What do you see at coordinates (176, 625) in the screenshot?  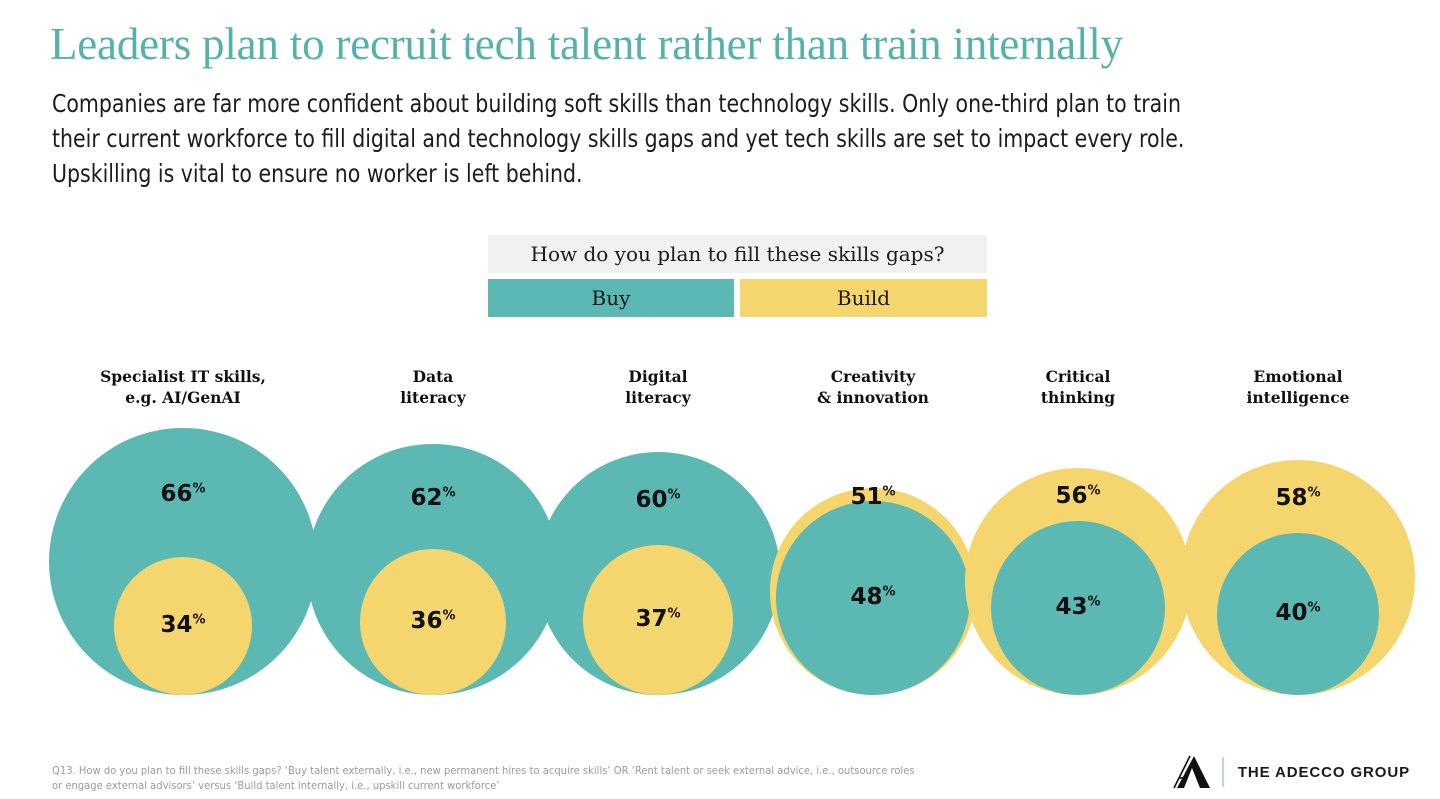 I see `value-build-number: 34` at bounding box center [176, 625].